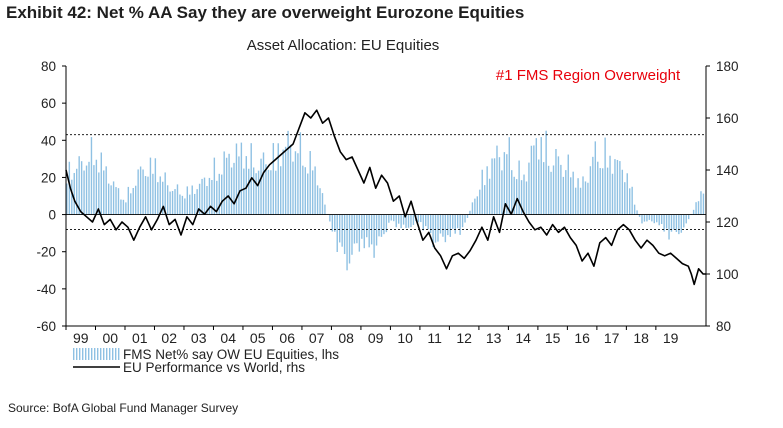 The image size is (783, 428). What do you see at coordinates (48, 66) in the screenshot?
I see `y-left-tick-label: 80` at bounding box center [48, 66].